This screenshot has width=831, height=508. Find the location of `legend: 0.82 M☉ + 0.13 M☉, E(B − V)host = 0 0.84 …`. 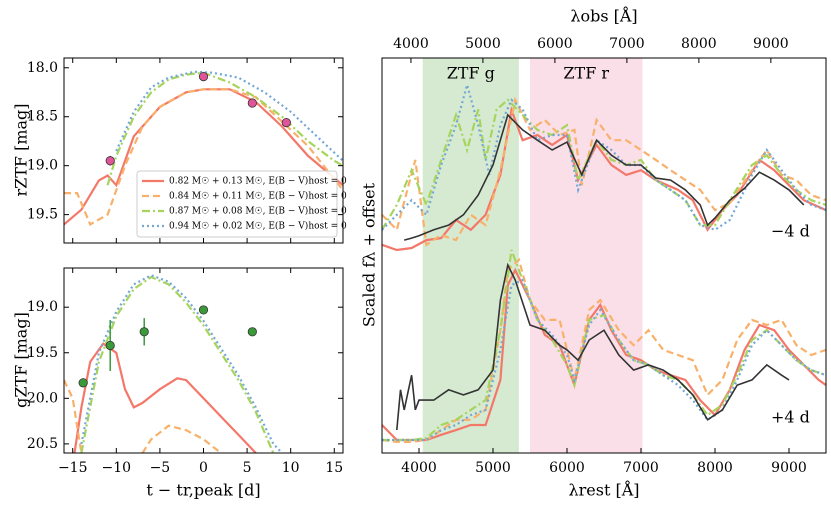

legend: 0.82 M☉ + 0.13 M☉, E(B − V)host = 0 0.84 … is located at coordinates (241, 204).